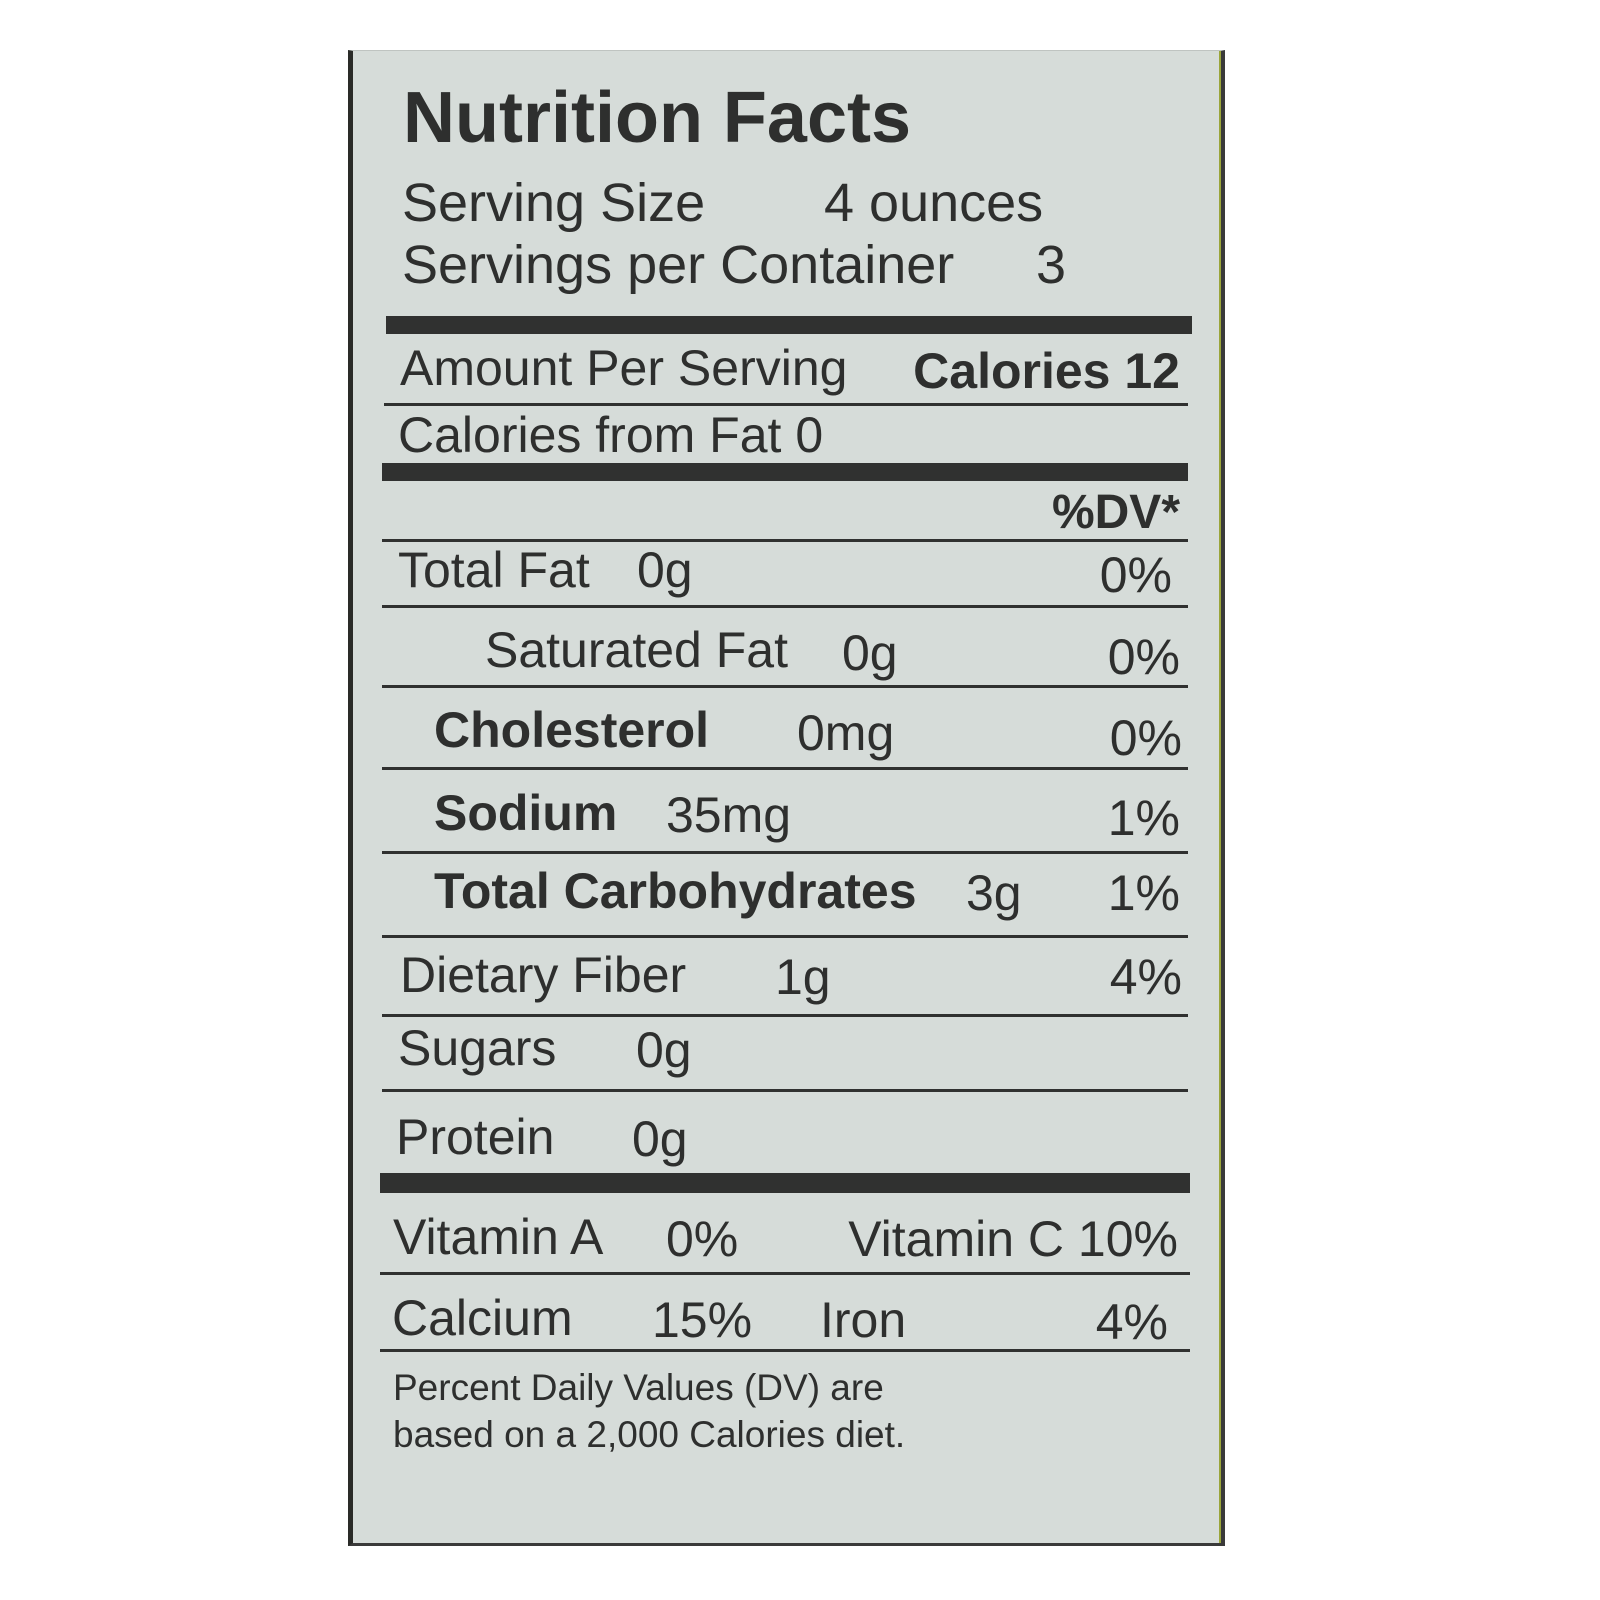  What do you see at coordinates (482, 1318) in the screenshot?
I see `calcium-label: Calcium` at bounding box center [482, 1318].